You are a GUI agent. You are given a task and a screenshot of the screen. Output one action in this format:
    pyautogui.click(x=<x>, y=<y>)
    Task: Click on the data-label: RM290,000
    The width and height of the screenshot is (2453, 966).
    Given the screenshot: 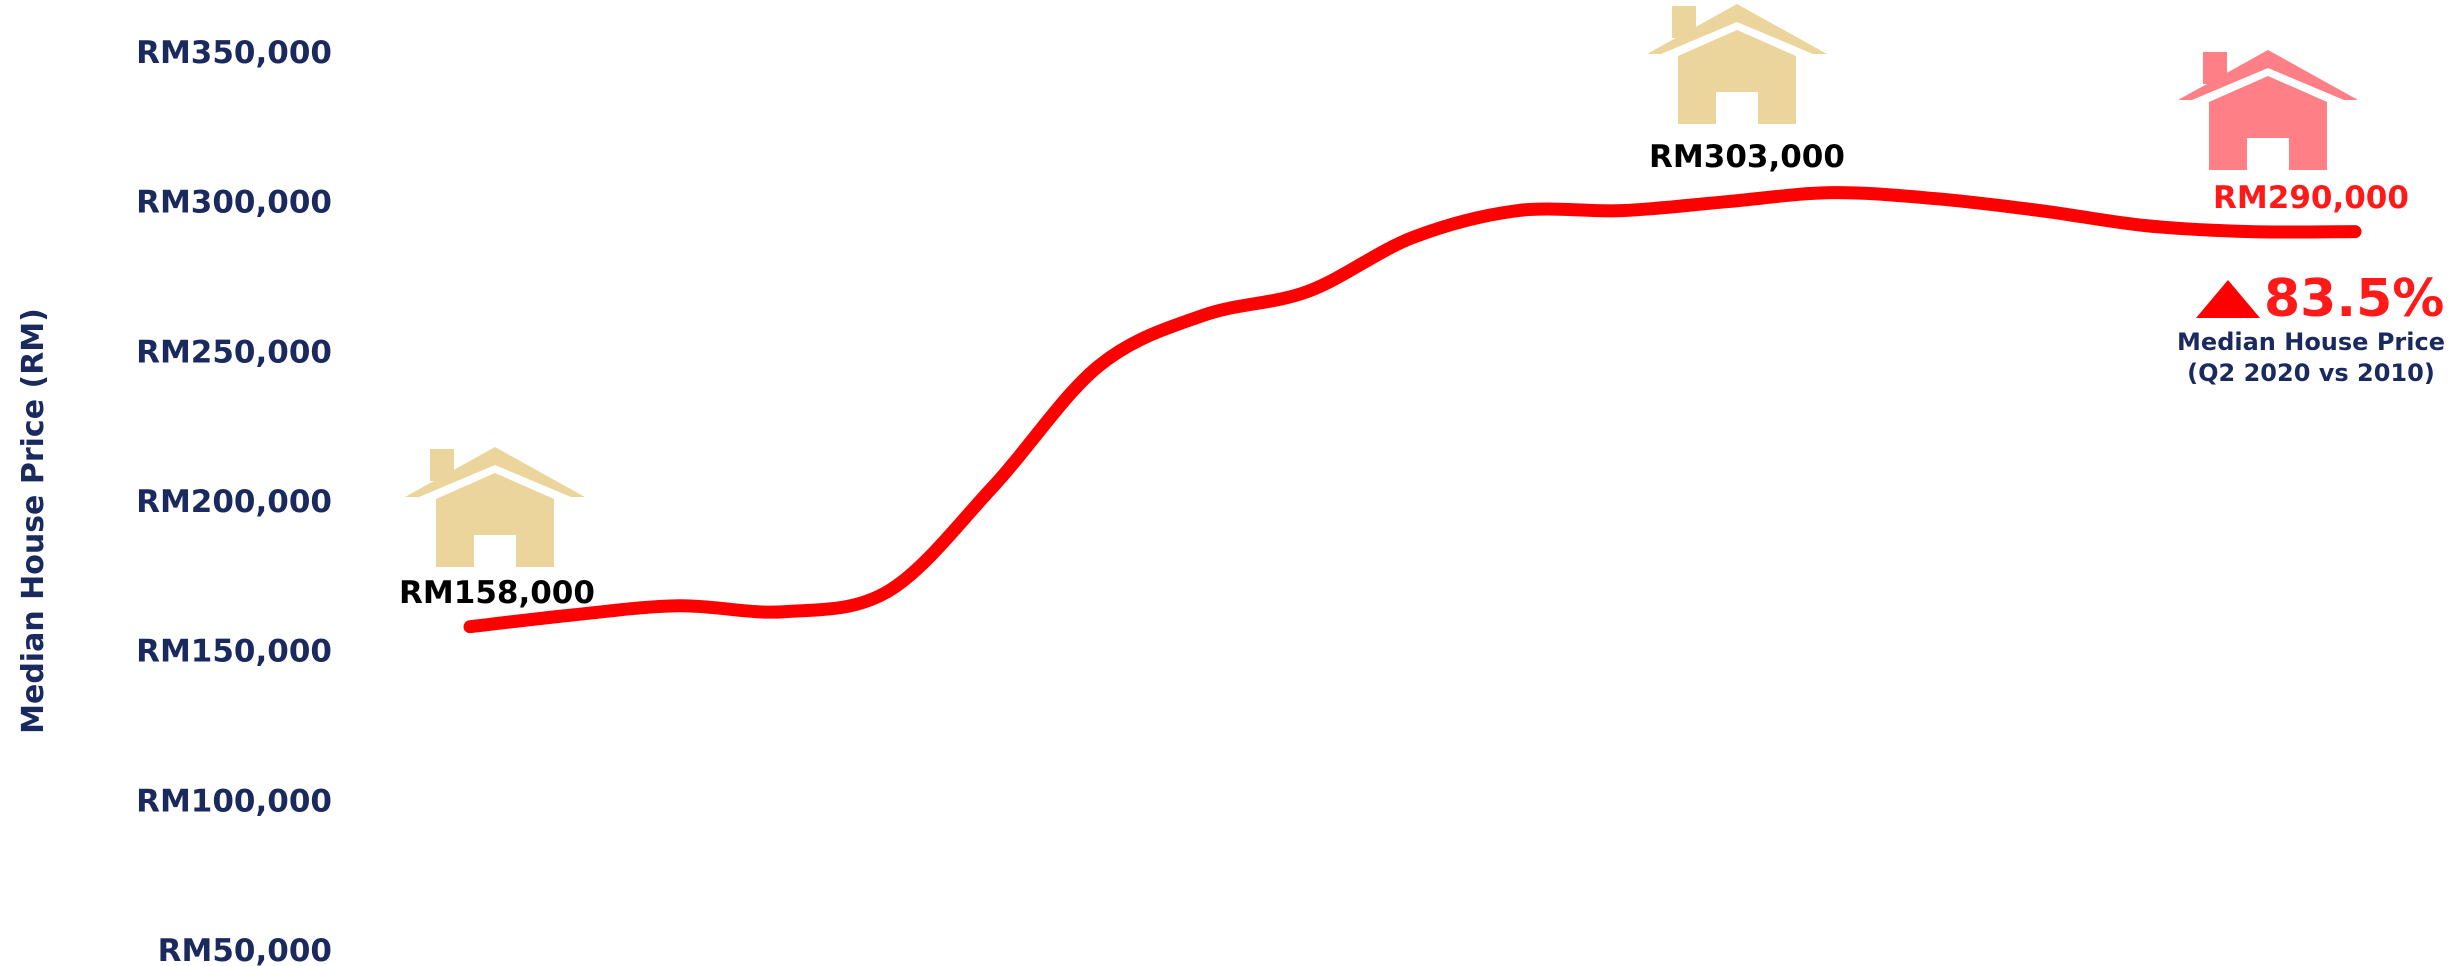 What is the action you would take?
    pyautogui.click(x=2311, y=198)
    